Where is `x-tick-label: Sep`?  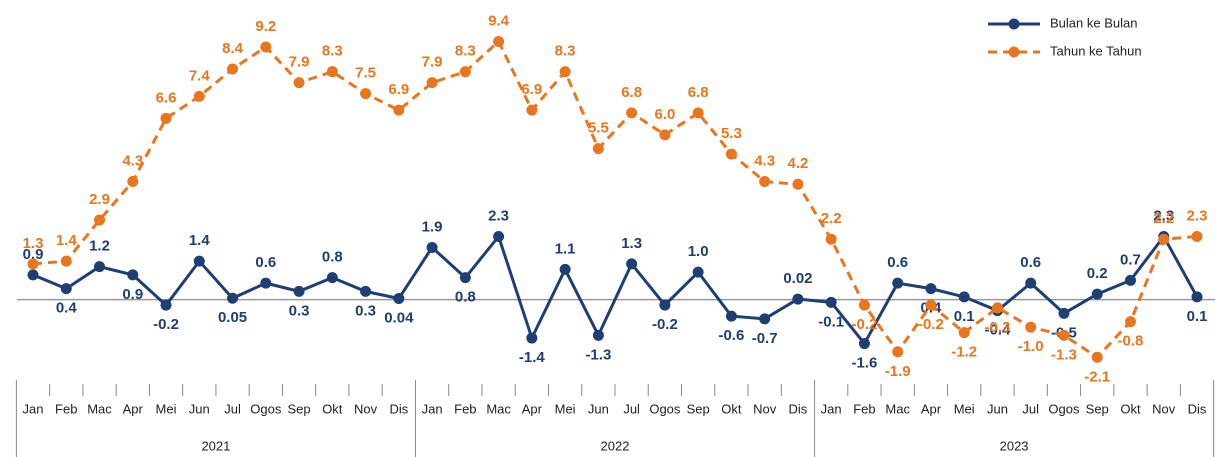
x-tick-label: Sep is located at coordinates (1097, 408).